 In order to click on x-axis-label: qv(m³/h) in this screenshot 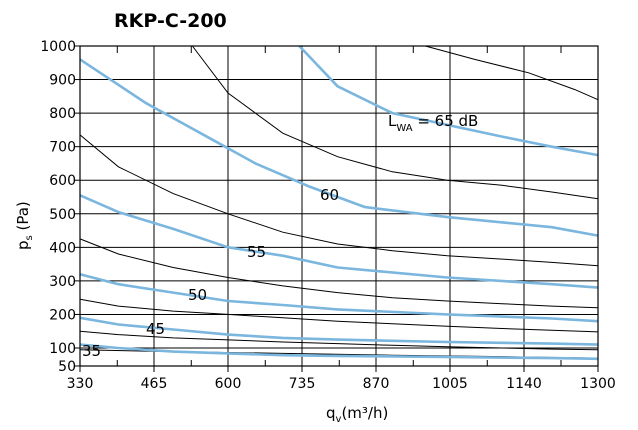, I will do `click(357, 414)`.